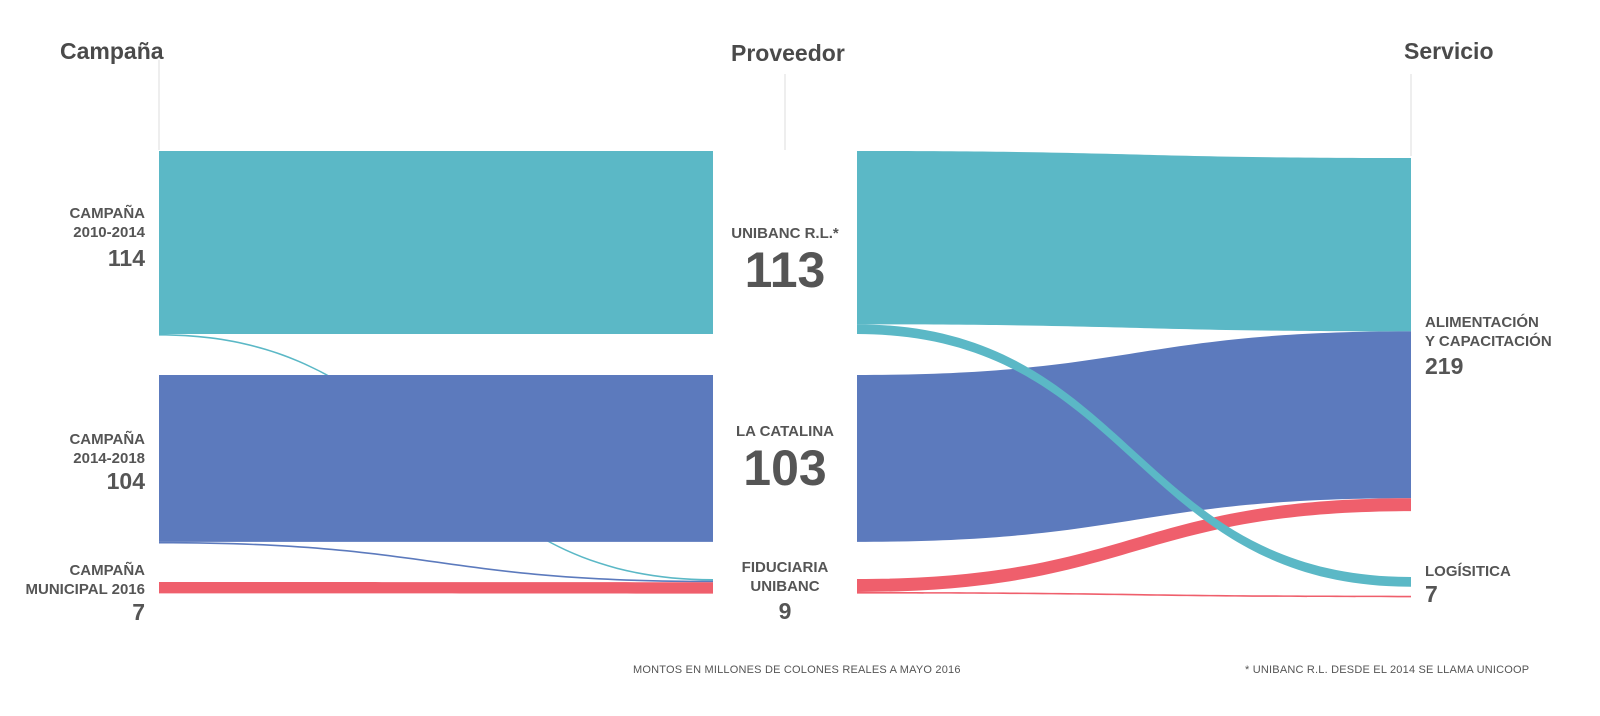 The height and width of the screenshot is (716, 1600). What do you see at coordinates (1134, 545) in the screenshot?
I see `flow-fiduciaria-to-alimentacion` at bounding box center [1134, 545].